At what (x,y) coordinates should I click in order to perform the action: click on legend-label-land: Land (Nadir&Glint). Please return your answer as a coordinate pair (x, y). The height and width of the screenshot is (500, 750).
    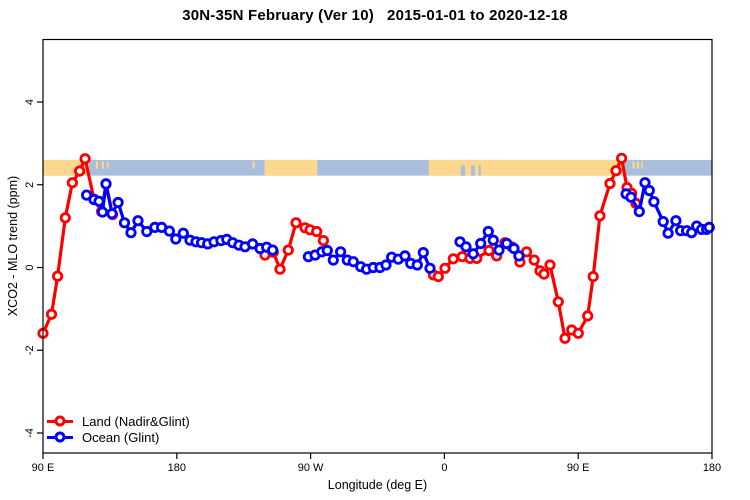
    Looking at the image, I should click on (136, 421).